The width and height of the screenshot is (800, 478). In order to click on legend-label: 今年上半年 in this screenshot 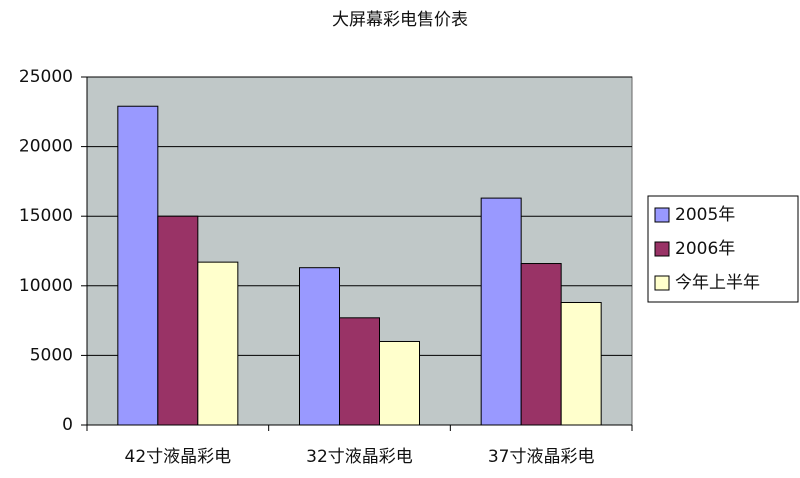, I will do `click(717, 283)`.